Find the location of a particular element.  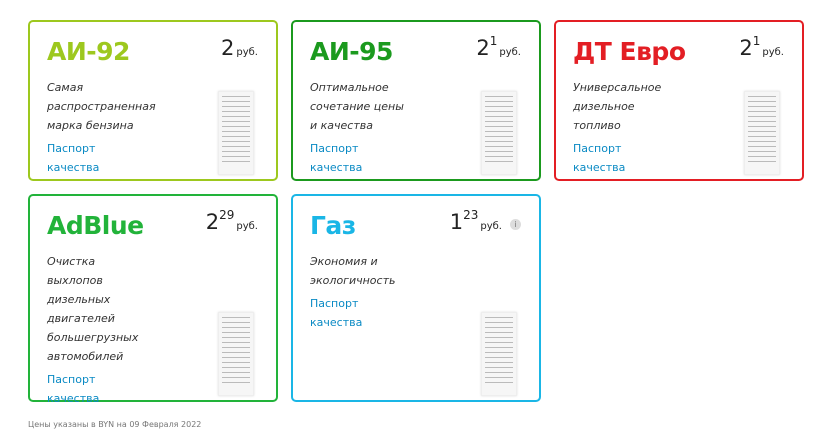

fuel-title: АИ-95 is located at coordinates (351, 51).